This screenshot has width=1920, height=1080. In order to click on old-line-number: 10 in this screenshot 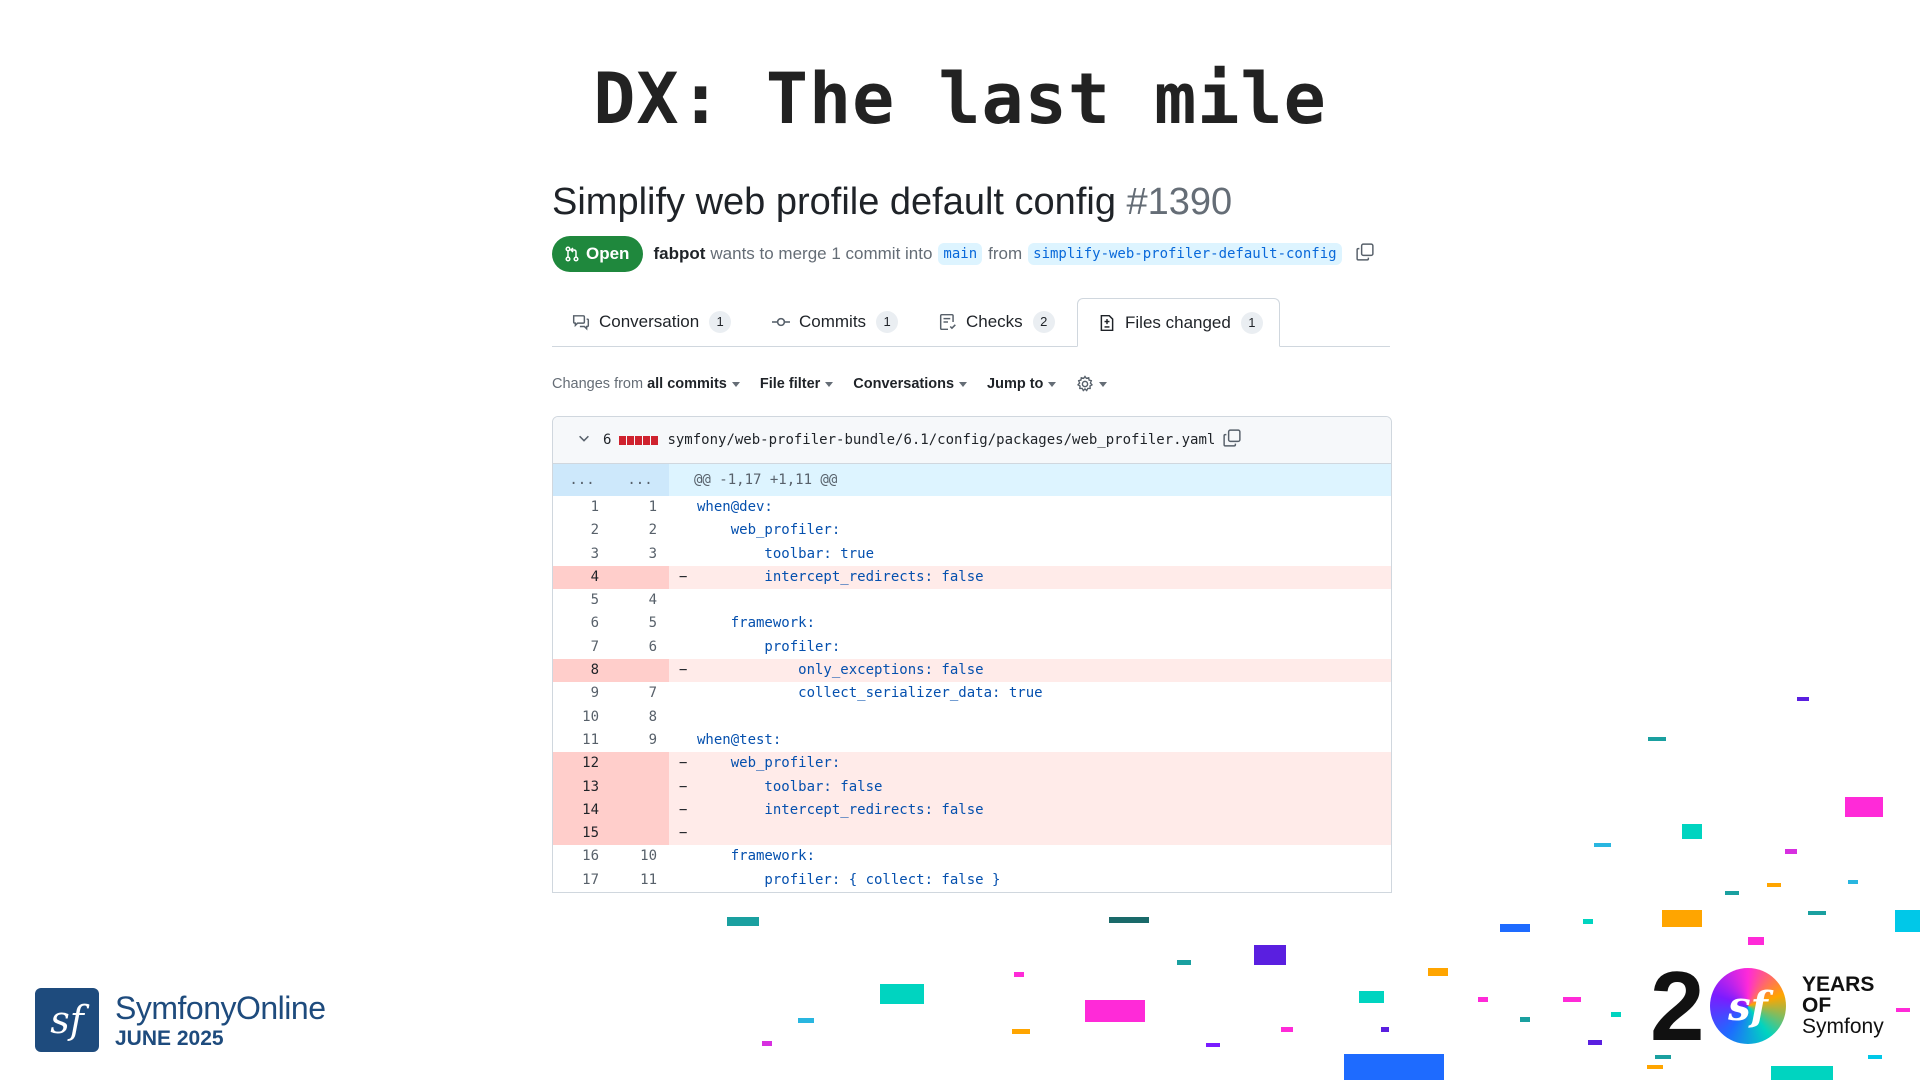, I will do `click(590, 716)`.